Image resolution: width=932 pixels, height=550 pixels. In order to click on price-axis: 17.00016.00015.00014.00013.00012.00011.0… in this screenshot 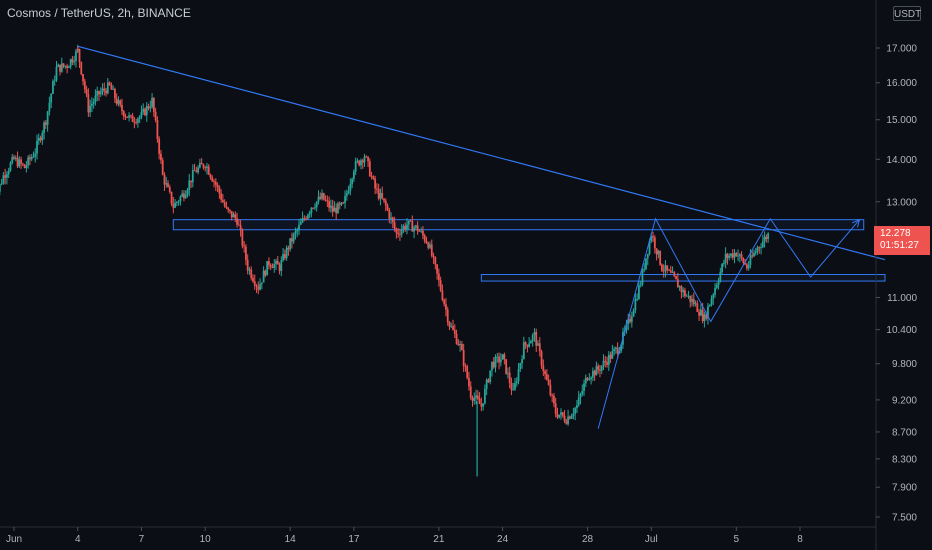, I will do `click(896, 275)`.